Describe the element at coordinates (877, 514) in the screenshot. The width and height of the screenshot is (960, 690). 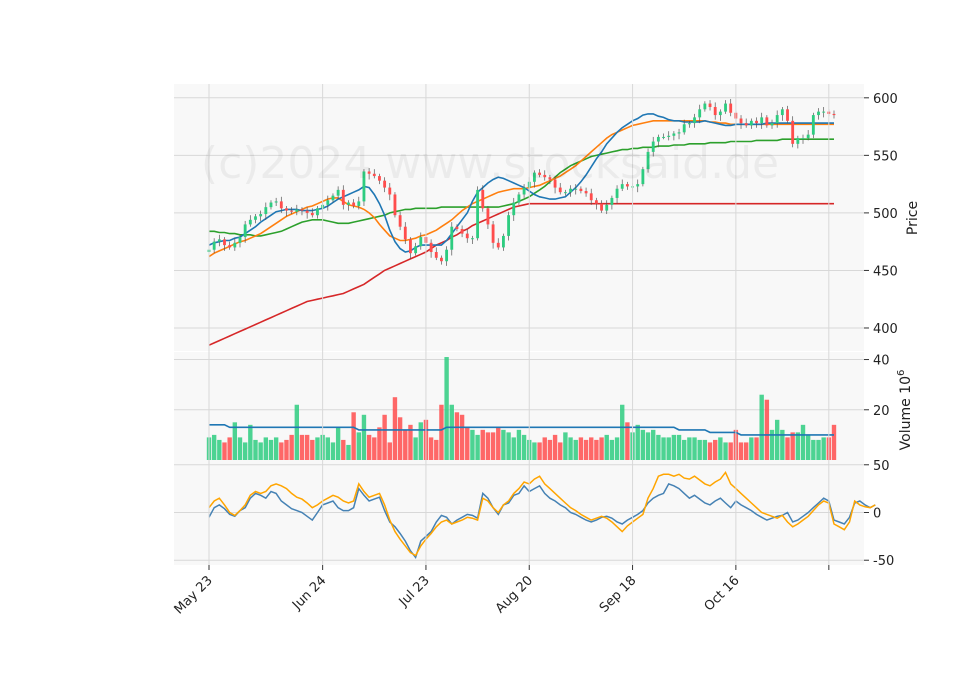
I see `oscillator-y-tick-label: 0` at that location.